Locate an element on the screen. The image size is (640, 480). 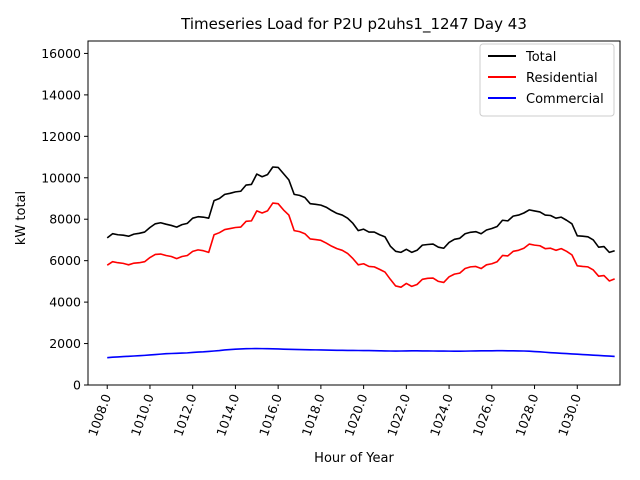
y-axis-ticks: 0 2000 4000 6000 8000 10000 12000 14000 16000 is located at coordinates (64, 219).